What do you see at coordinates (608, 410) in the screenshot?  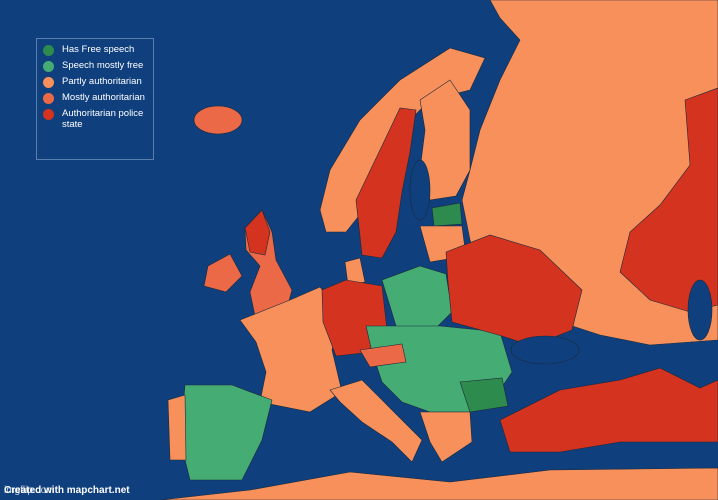 I see `turkey` at bounding box center [608, 410].